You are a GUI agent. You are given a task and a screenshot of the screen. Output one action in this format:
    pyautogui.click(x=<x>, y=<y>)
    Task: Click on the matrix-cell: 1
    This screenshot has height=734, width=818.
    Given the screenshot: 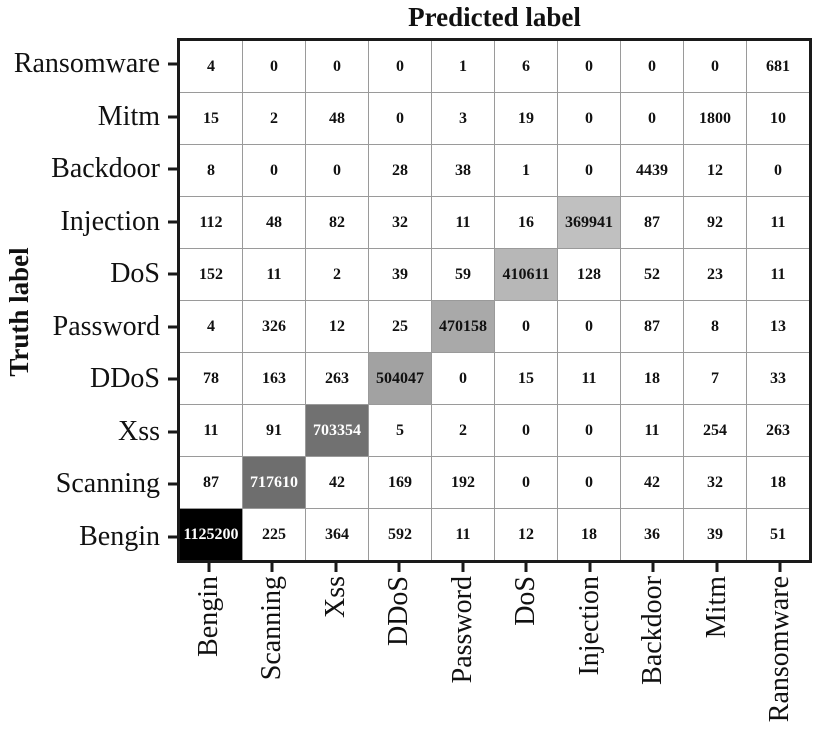 What is the action you would take?
    pyautogui.click(x=463, y=66)
    